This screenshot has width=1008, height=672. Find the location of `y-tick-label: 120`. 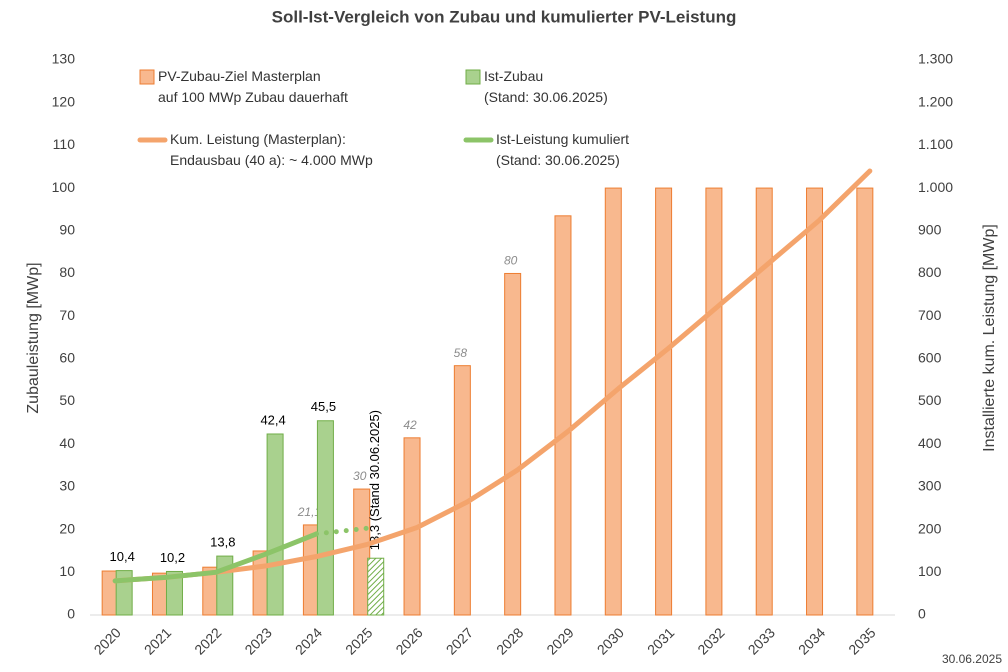

y-tick-label: 120 is located at coordinates (64, 101).